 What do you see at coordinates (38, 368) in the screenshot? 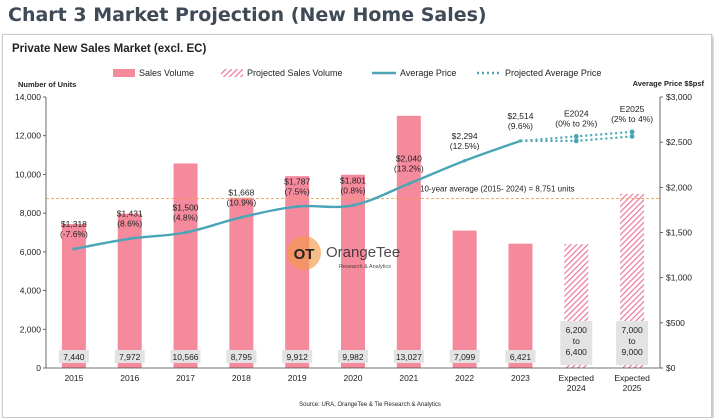
I see `y-tick-label: 0` at bounding box center [38, 368].